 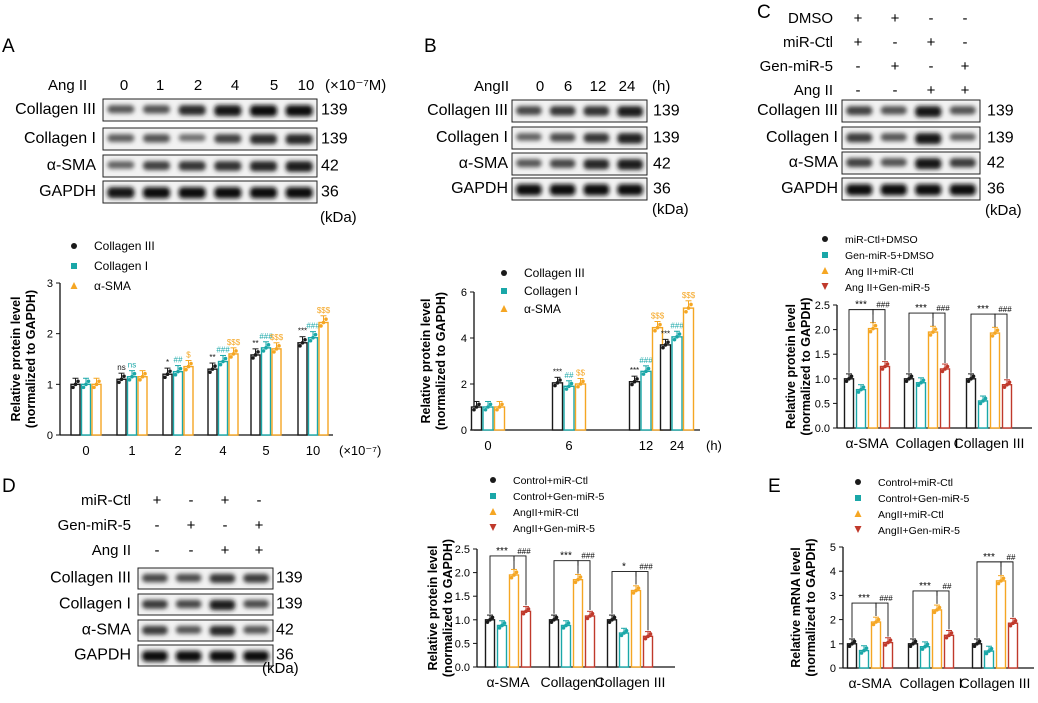 I want to click on panel-b-ang-label: AngII, so click(x=491, y=86).